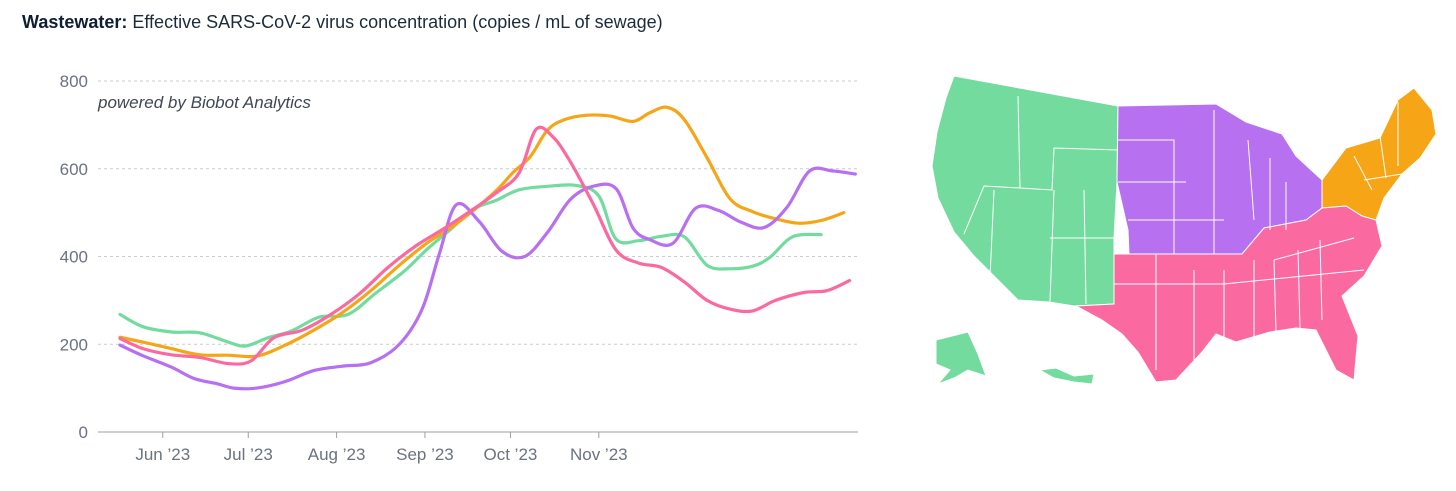  Describe the element at coordinates (1379, 154) in the screenshot. I see `map-region-northeast` at that location.